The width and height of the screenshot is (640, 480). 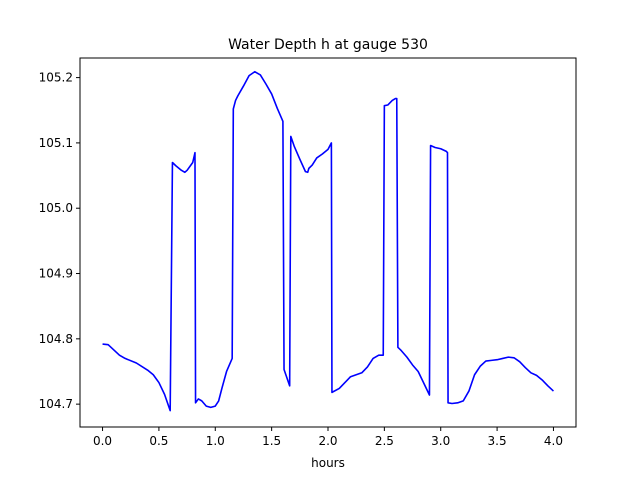 What do you see at coordinates (158, 441) in the screenshot?
I see `x-tick-label: 0.5` at bounding box center [158, 441].